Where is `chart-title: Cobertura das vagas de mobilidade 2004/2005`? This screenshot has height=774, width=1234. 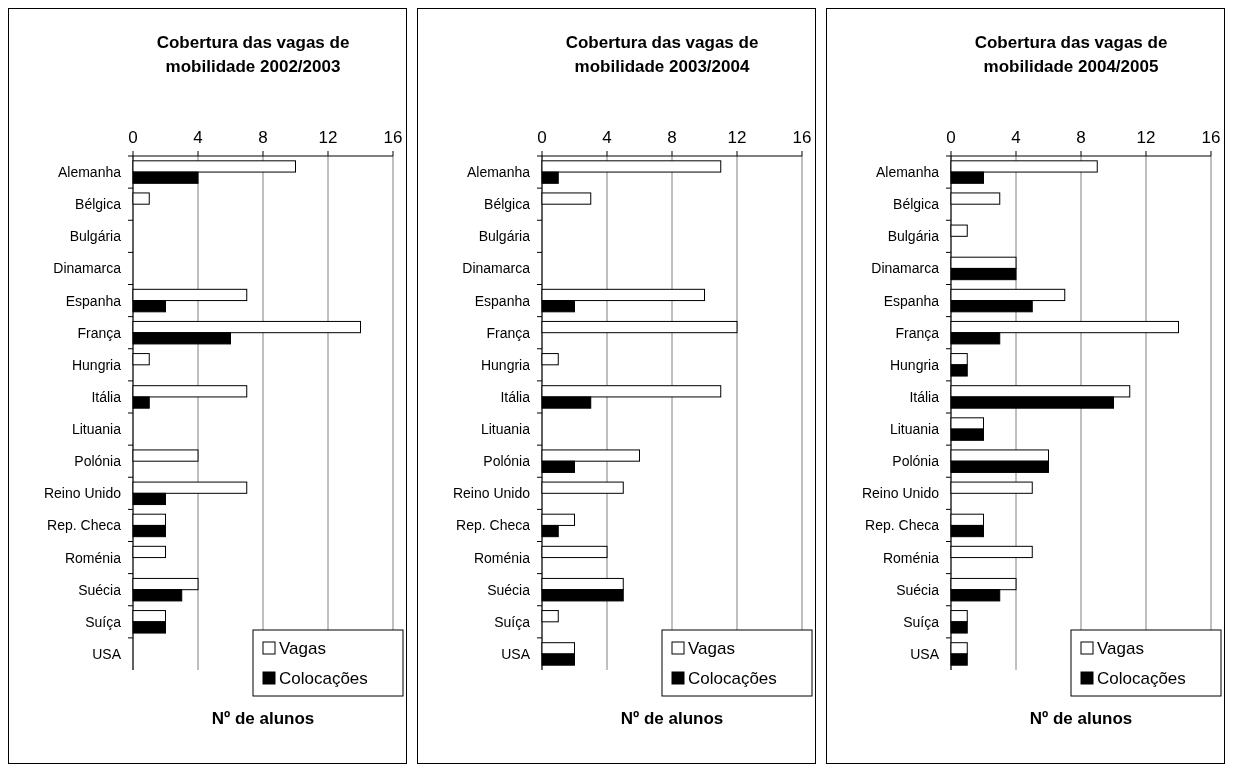
chart-title: Cobertura das vagas de mobilidade 2004/2005 is located at coordinates (1071, 54).